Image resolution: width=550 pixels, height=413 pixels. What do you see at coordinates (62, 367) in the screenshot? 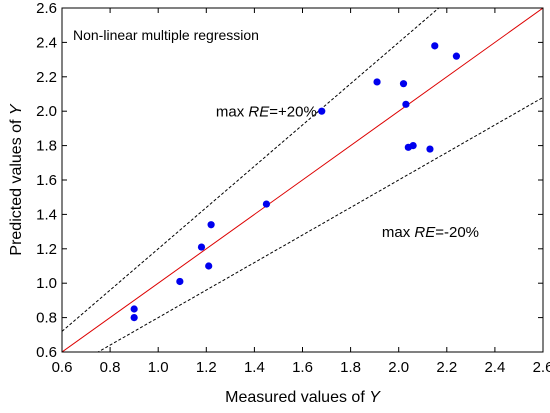
I see `x-tick-label: 0.6` at bounding box center [62, 367].